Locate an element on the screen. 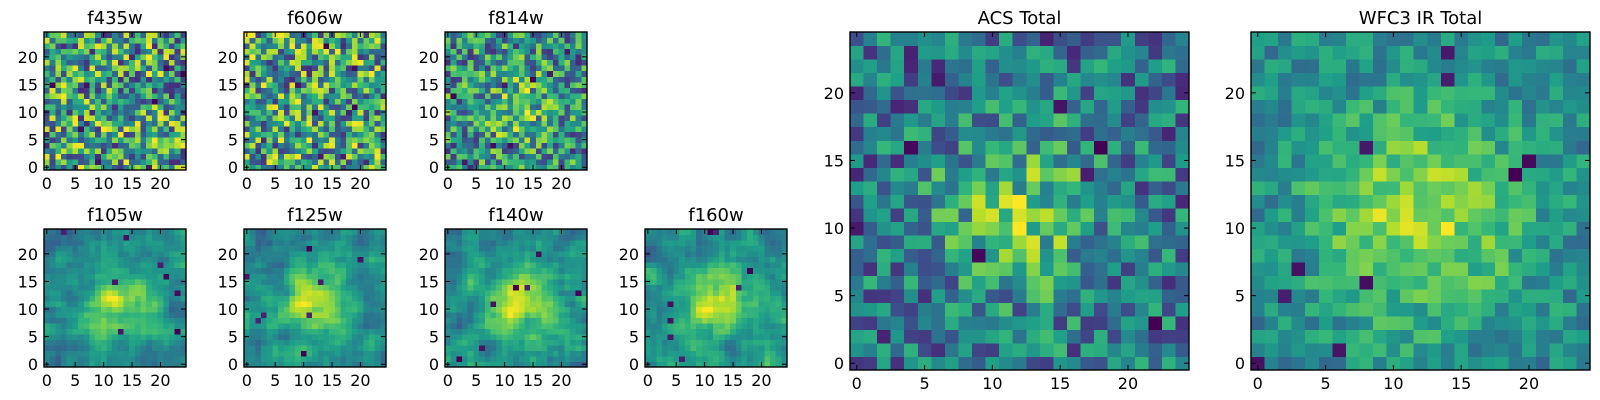 The height and width of the screenshot is (400, 1600). axes-frame is located at coordinates (716, 298).